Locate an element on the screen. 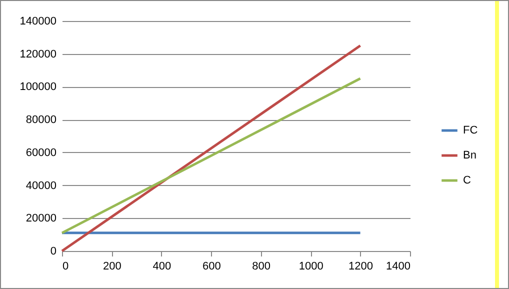 The image size is (509, 289). y-tick-label: 140000 is located at coordinates (38, 22).